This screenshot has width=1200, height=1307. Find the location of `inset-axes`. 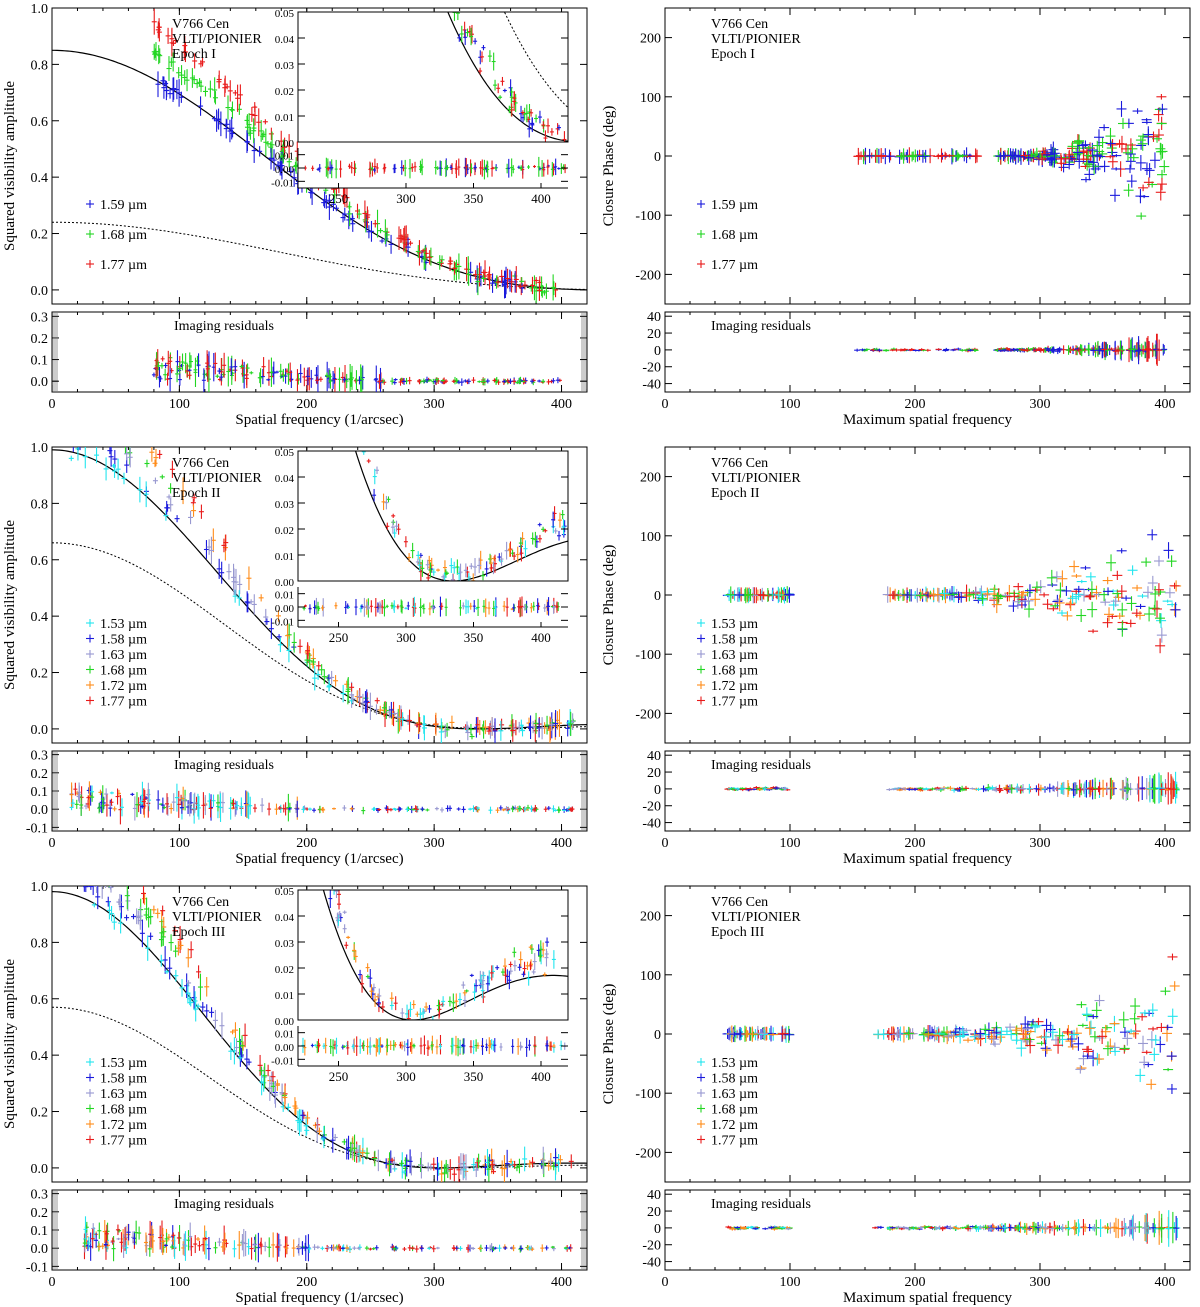

inset-axes is located at coordinates (433, 77).